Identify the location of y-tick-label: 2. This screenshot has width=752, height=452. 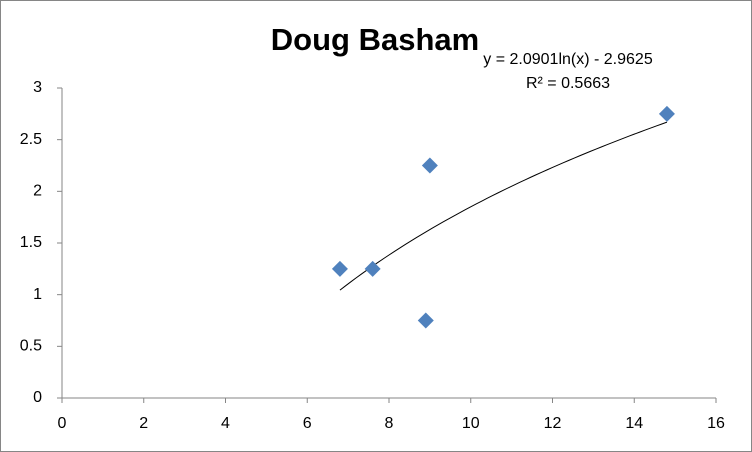
(37, 191).